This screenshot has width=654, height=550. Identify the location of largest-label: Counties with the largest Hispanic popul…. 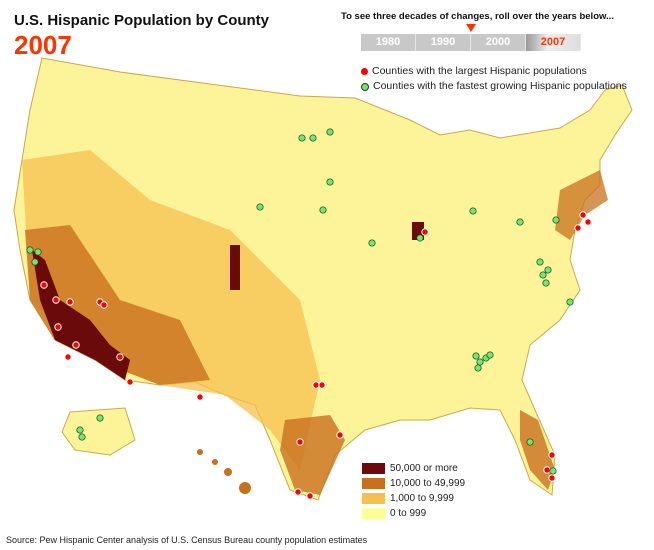
(479, 71).